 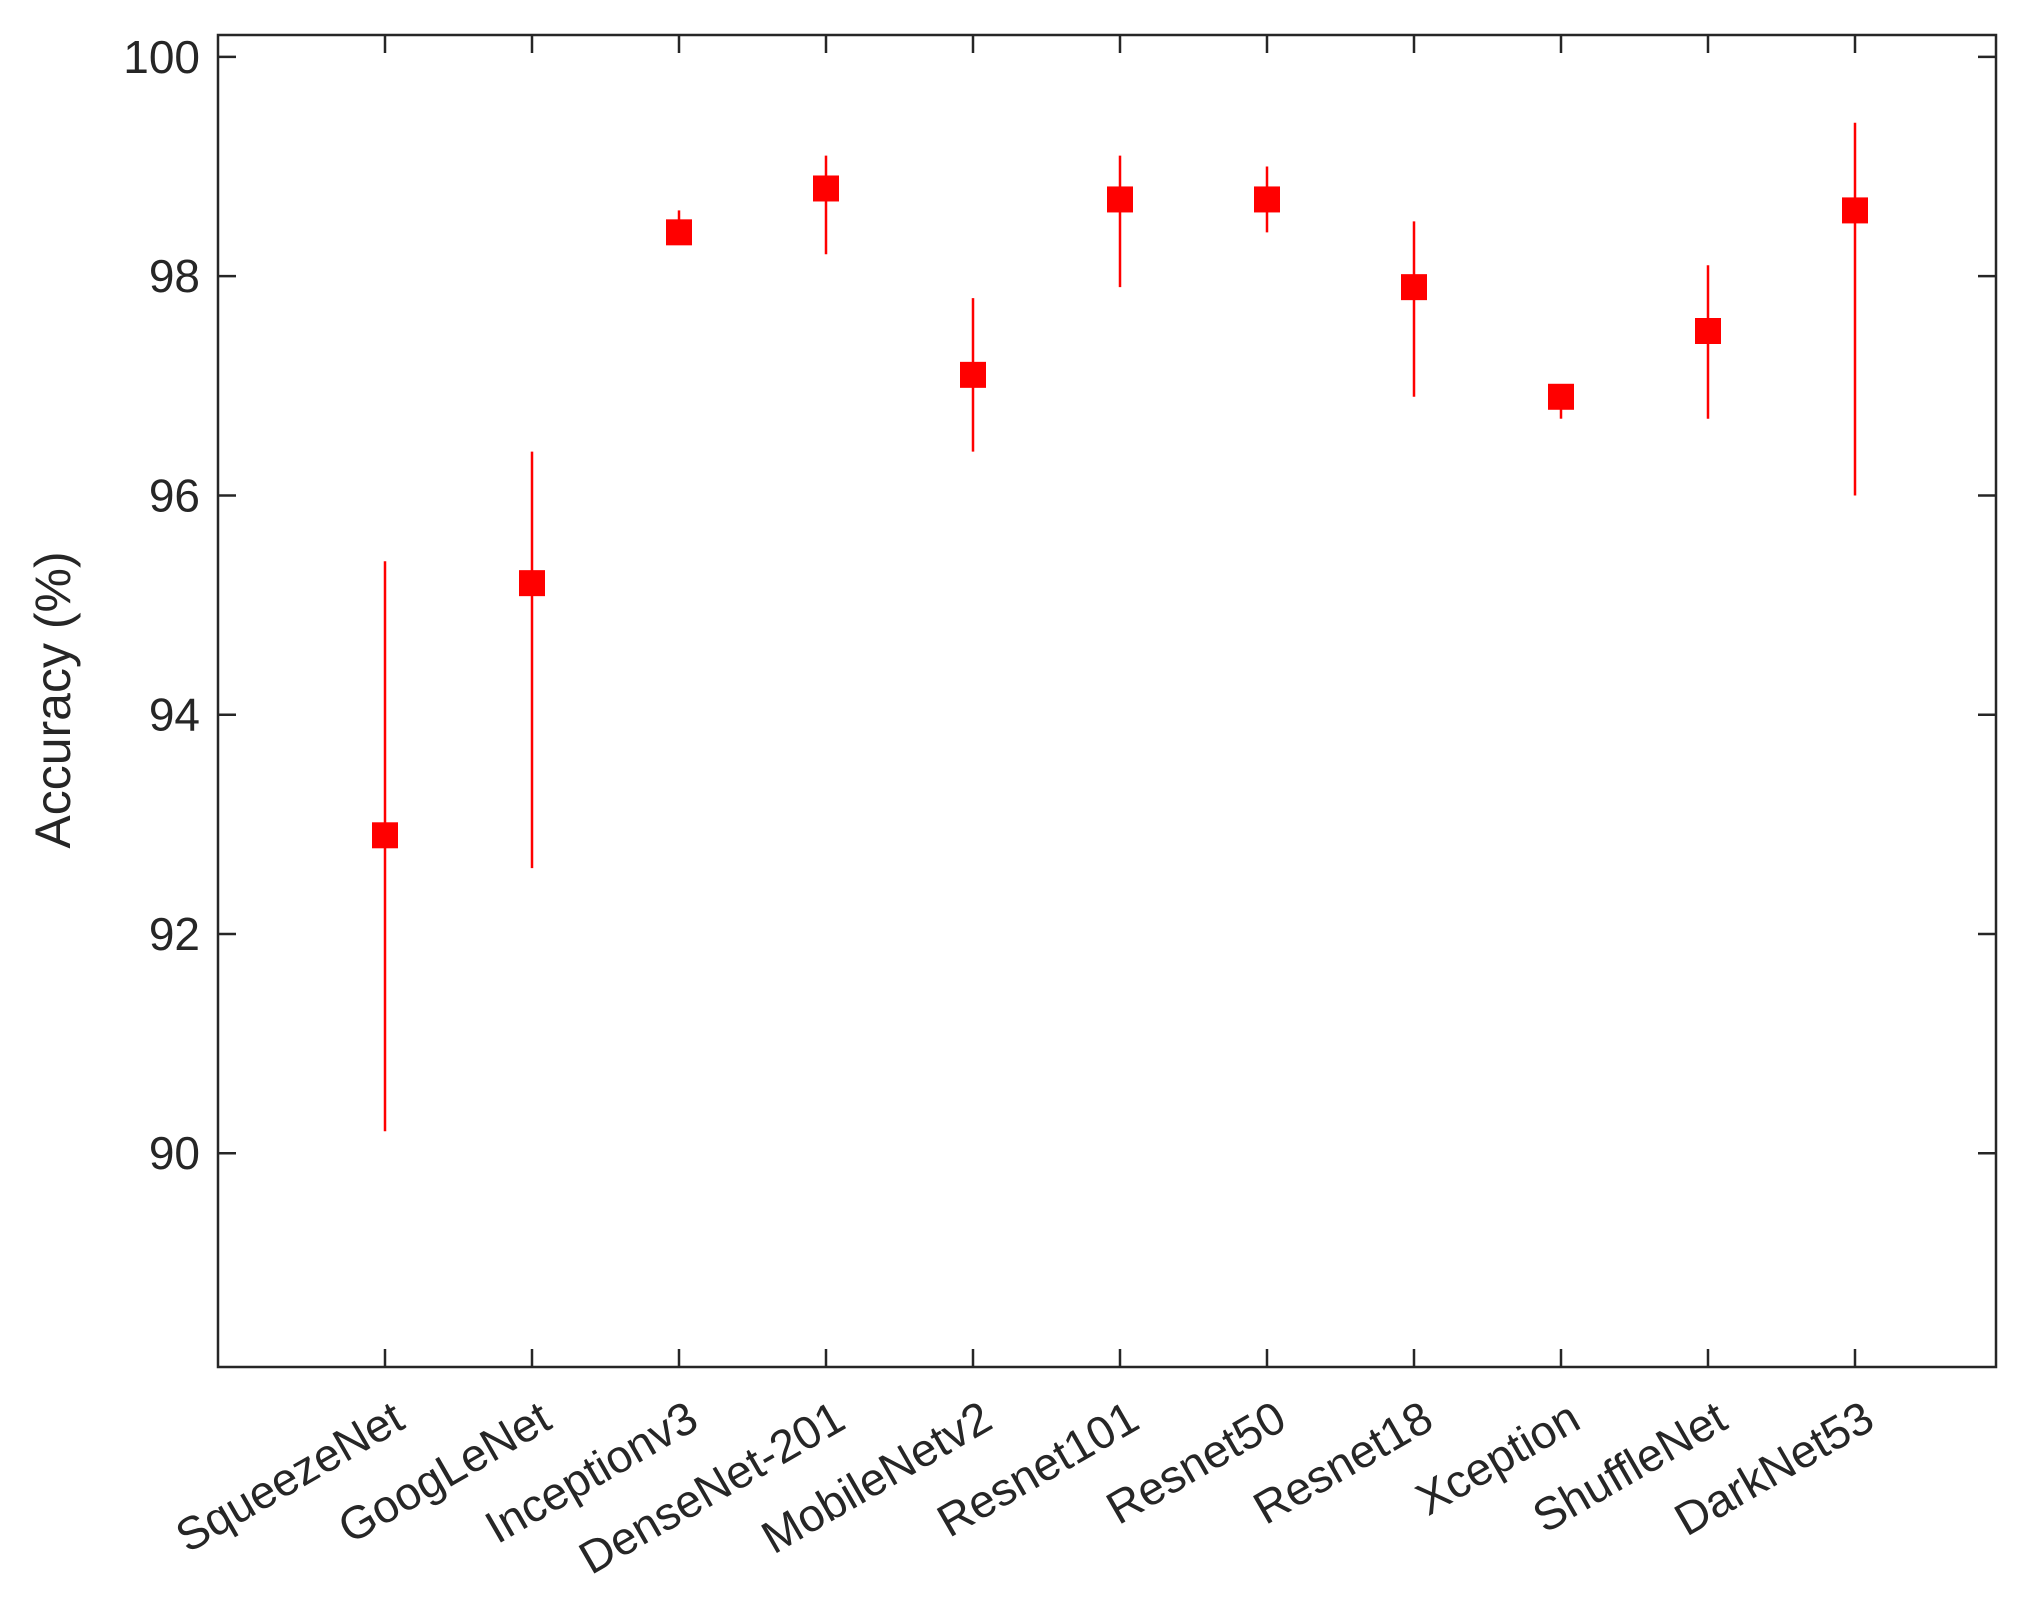 I want to click on y-tick-label: 94, so click(x=174, y=715).